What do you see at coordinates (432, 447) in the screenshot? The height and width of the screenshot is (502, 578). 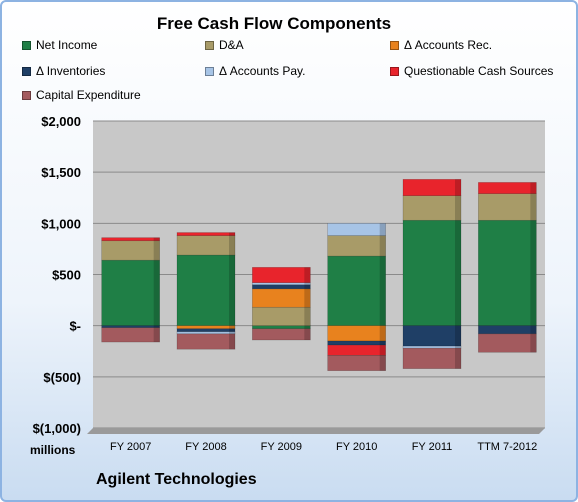 I see `x-tick-label: FY 2011` at bounding box center [432, 447].